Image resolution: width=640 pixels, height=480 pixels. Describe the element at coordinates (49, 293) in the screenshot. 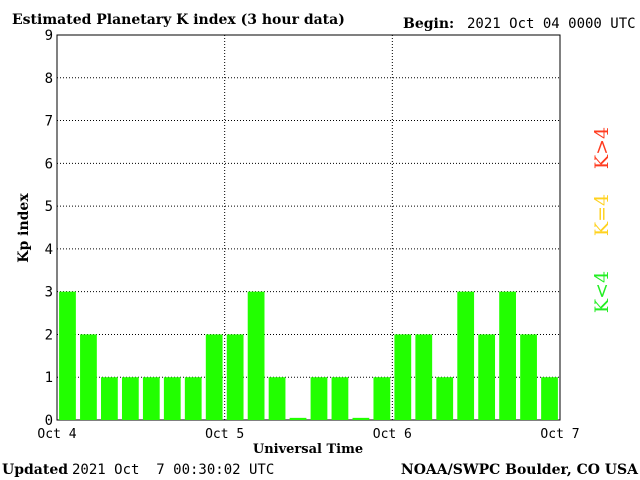

I see `y-tick-label: 3` at that location.